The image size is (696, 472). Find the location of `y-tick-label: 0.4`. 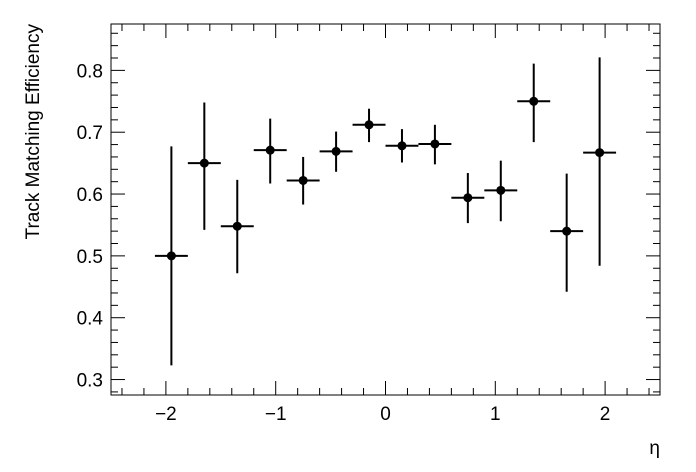

y-tick-label: 0.4 is located at coordinates (90, 319).